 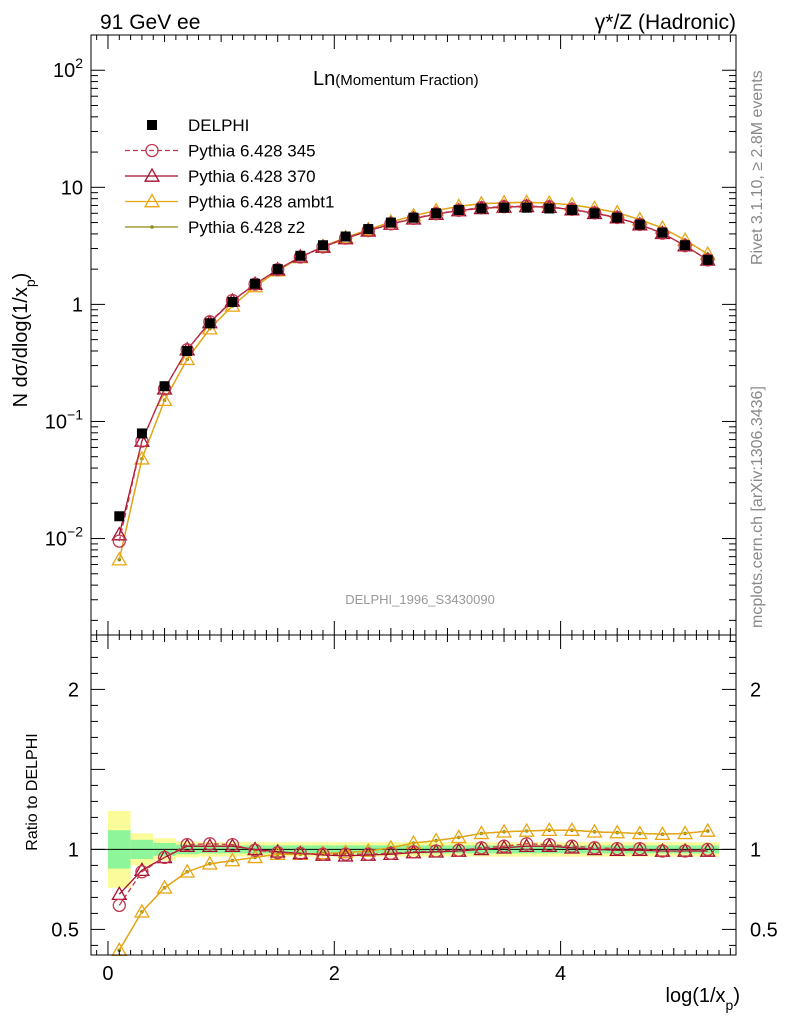 I want to click on ratio-pythia-6-428-ambt1-line, so click(x=413, y=890).